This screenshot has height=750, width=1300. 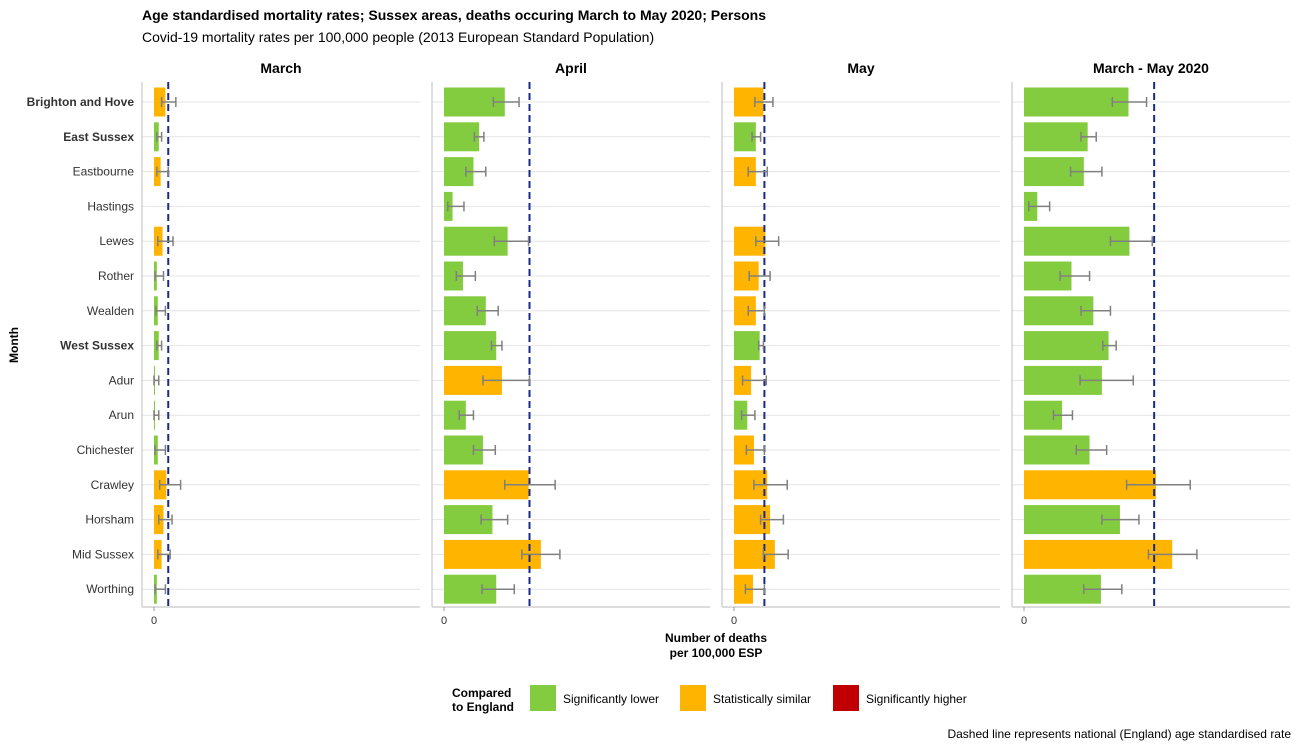 What do you see at coordinates (14, 345) in the screenshot?
I see `y-axis-title: Month` at bounding box center [14, 345].